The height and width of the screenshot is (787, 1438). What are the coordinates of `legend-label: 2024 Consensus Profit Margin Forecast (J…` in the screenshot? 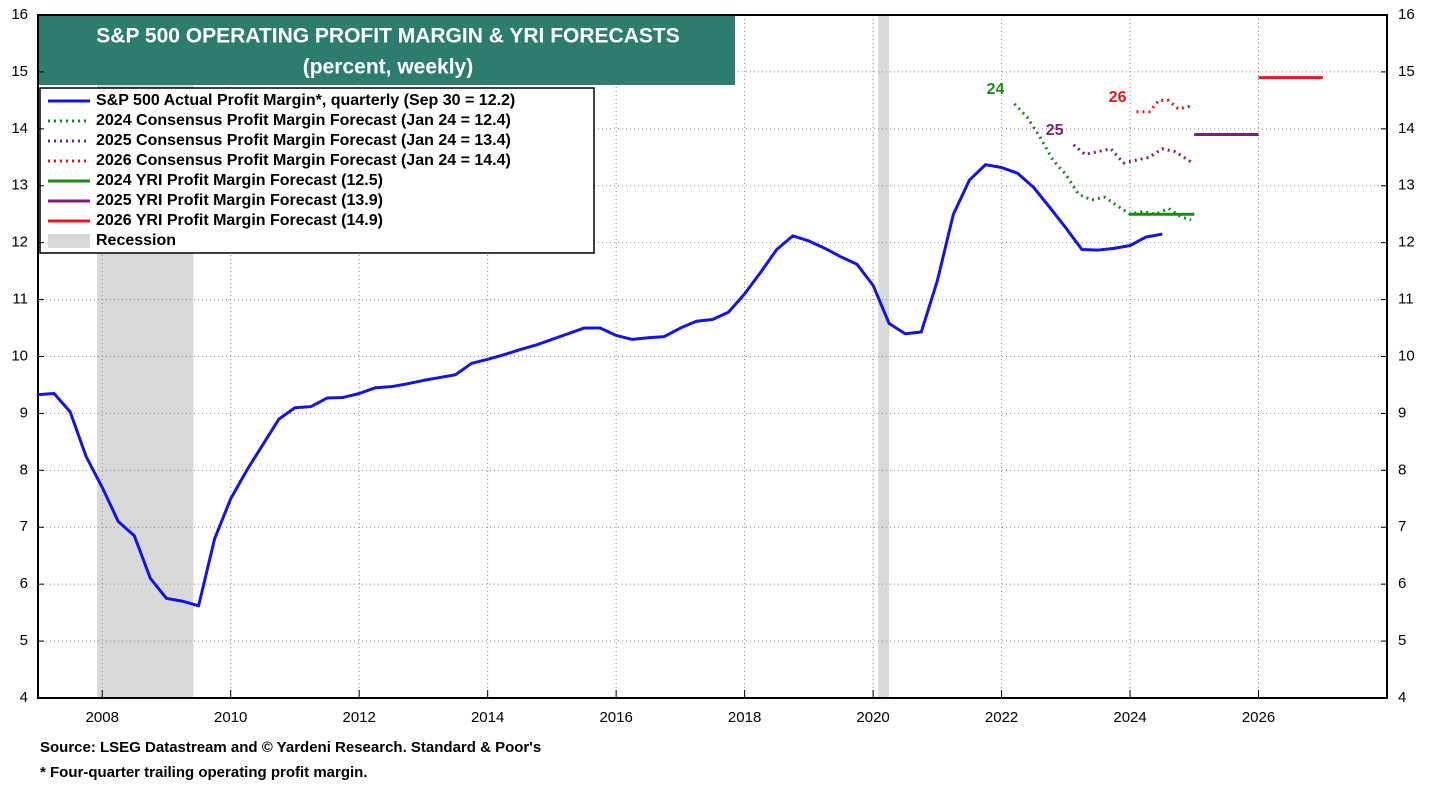 It's located at (303, 120).